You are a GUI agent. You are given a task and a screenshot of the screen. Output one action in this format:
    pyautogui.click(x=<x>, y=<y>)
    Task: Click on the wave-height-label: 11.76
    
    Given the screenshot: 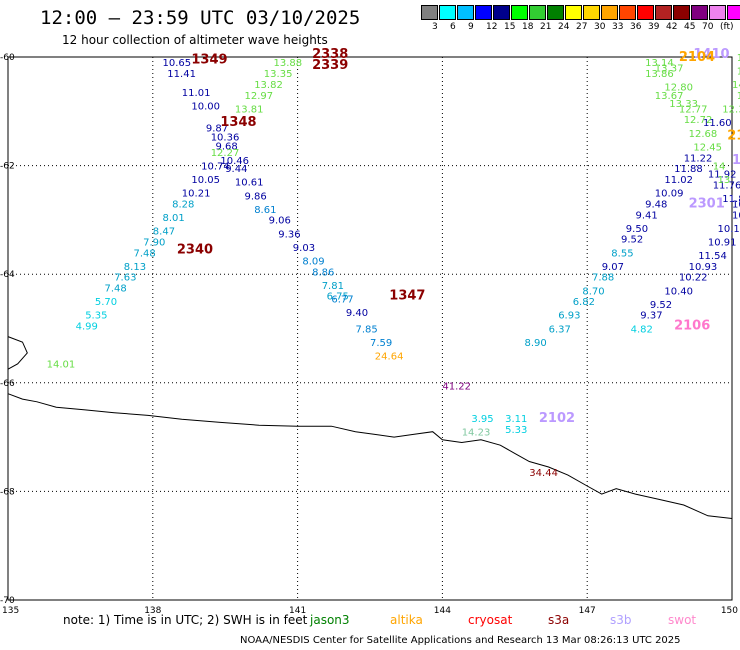 What is the action you would take?
    pyautogui.click(x=726, y=185)
    